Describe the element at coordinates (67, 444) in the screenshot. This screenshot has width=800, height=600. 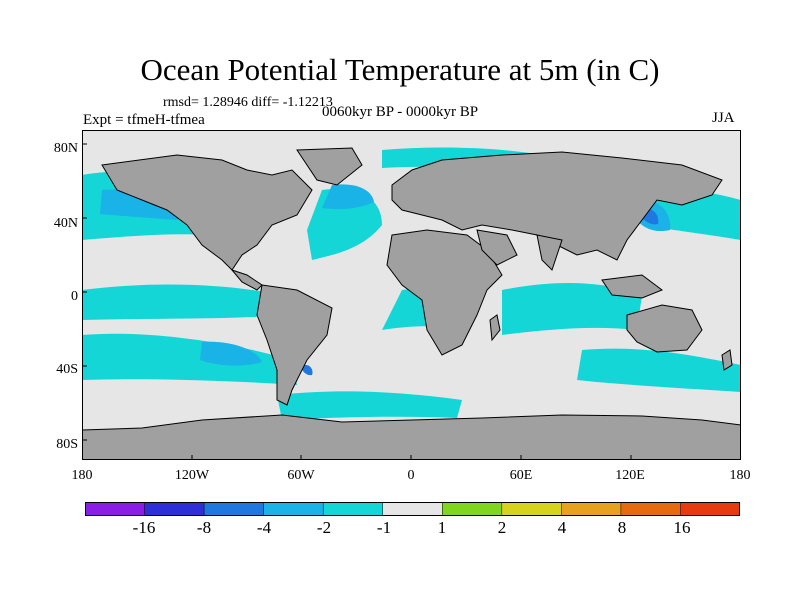
I see `y-label-80s: 80S` at that location.